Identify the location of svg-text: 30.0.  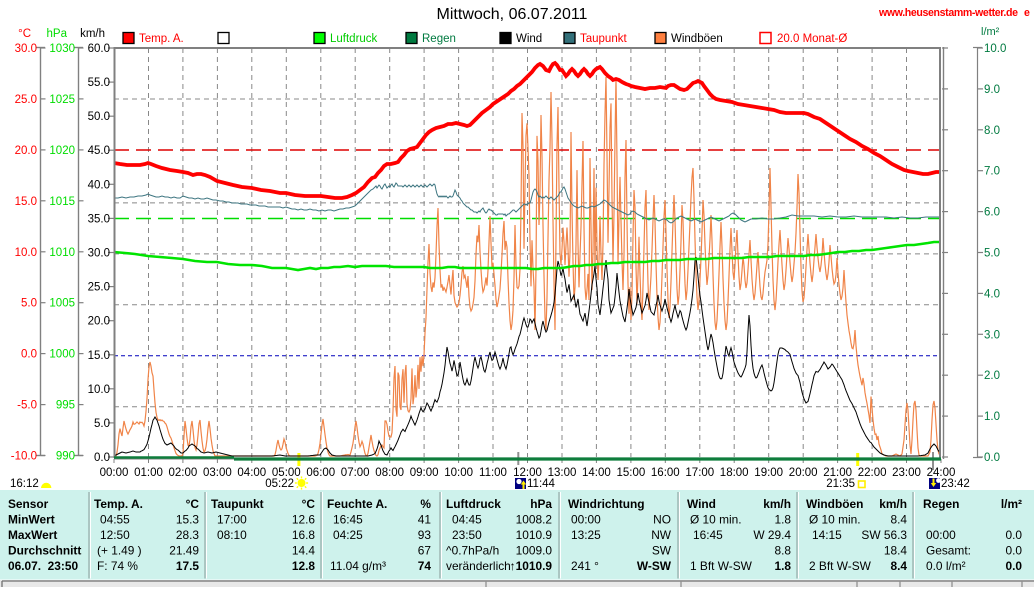
(26, 49).